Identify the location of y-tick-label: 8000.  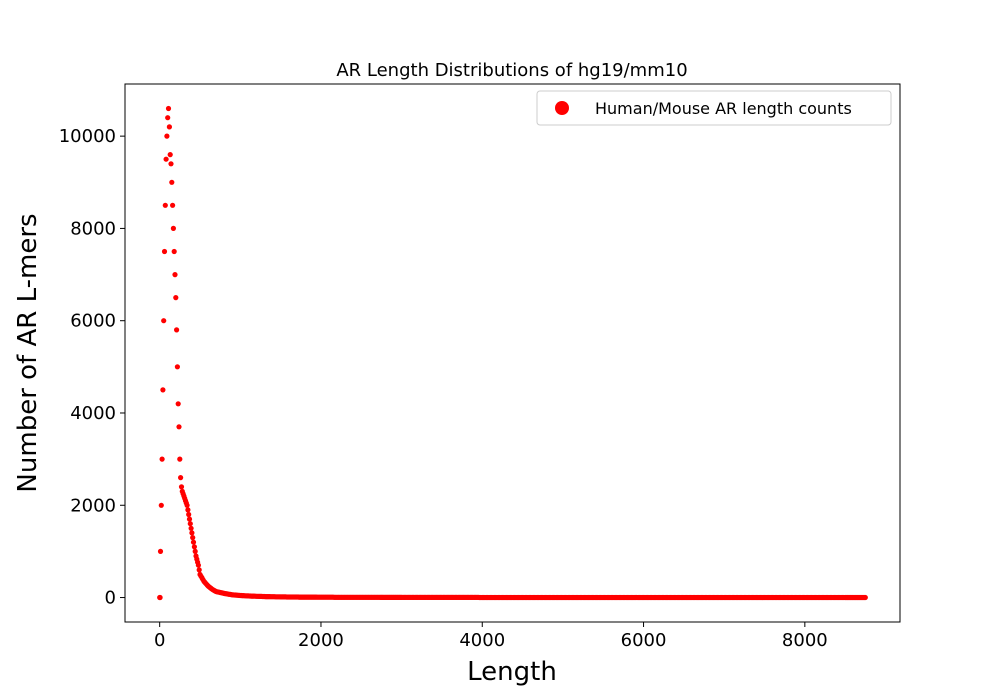
(93, 228).